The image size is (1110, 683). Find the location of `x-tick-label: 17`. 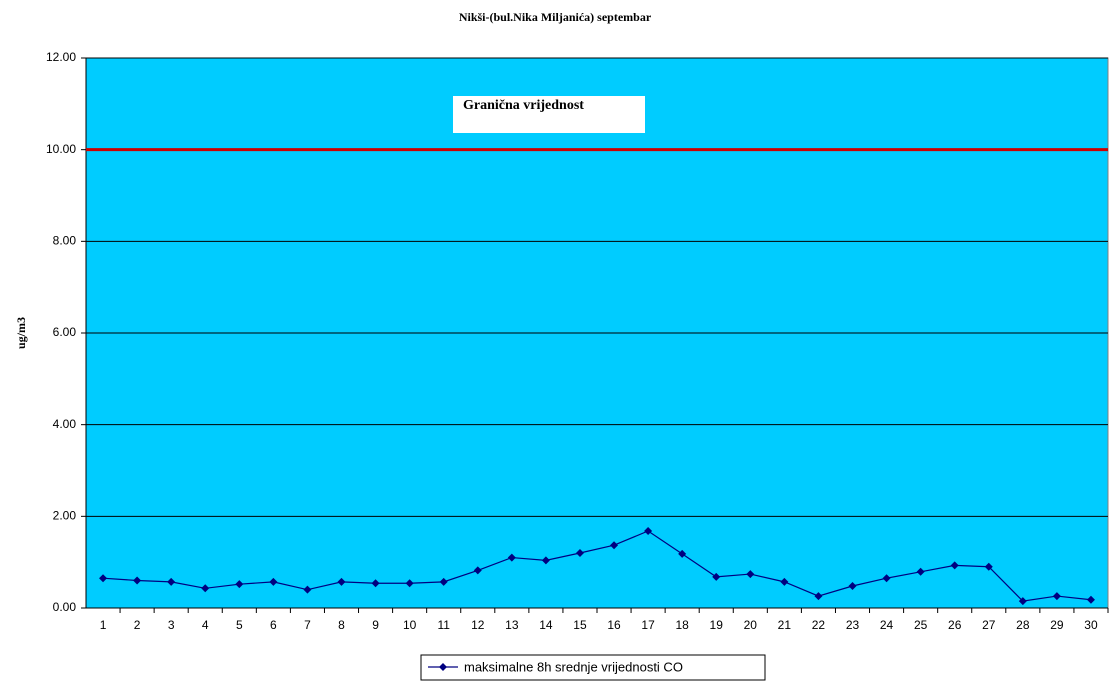

x-tick-label: 17 is located at coordinates (648, 625).